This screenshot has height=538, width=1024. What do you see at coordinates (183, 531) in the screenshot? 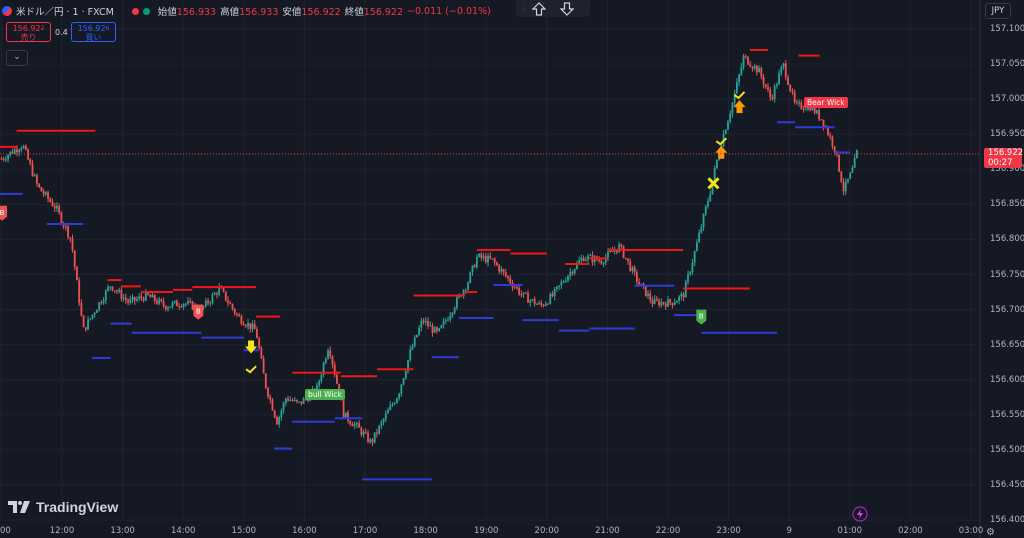
I see `time-tick-label: 14:00` at bounding box center [183, 531].